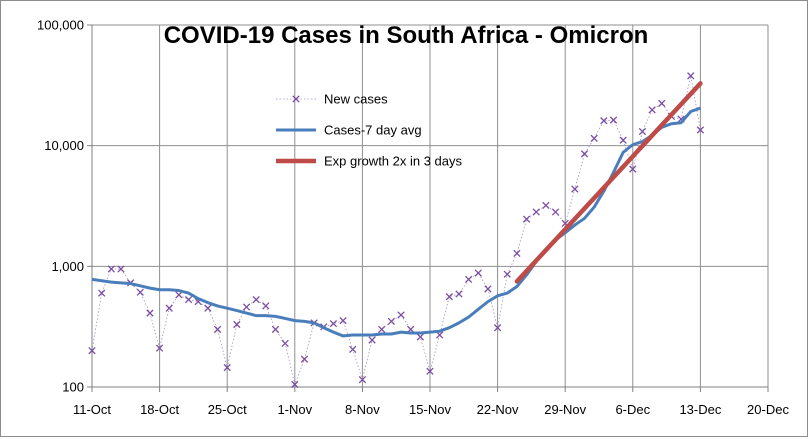  I want to click on legend-item-exp-growth: Exp growth 2x in 3 days, so click(369, 161).